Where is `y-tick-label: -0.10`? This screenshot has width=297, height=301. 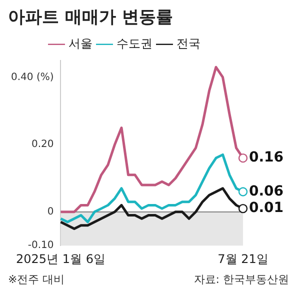 y-tick-label: -0.10 is located at coordinates (41, 246).